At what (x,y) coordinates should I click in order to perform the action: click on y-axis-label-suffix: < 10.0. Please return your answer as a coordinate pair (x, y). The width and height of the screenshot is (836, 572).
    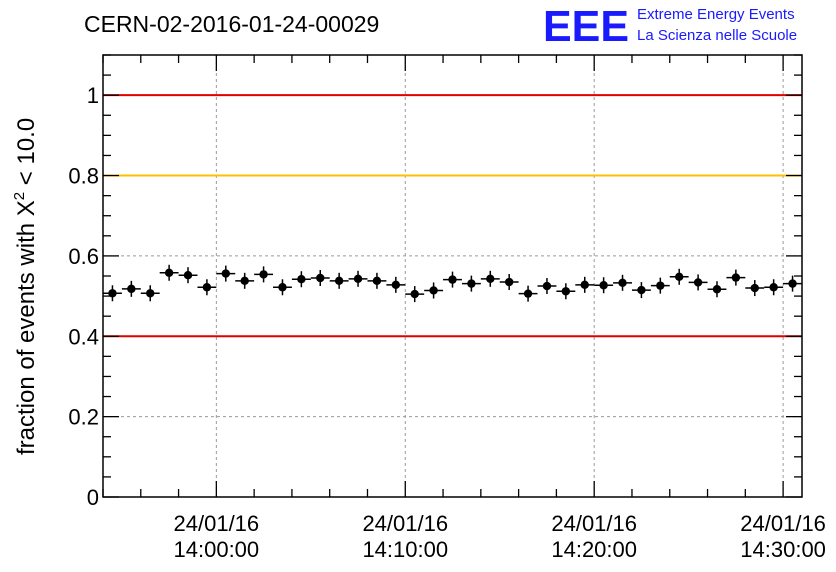
    Looking at the image, I should click on (26, 155).